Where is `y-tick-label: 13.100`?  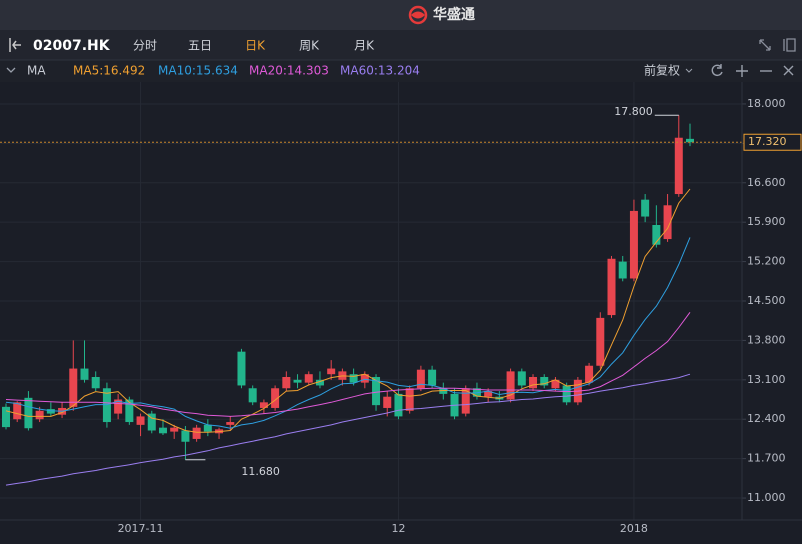
y-tick-label: 13.100 is located at coordinates (766, 379).